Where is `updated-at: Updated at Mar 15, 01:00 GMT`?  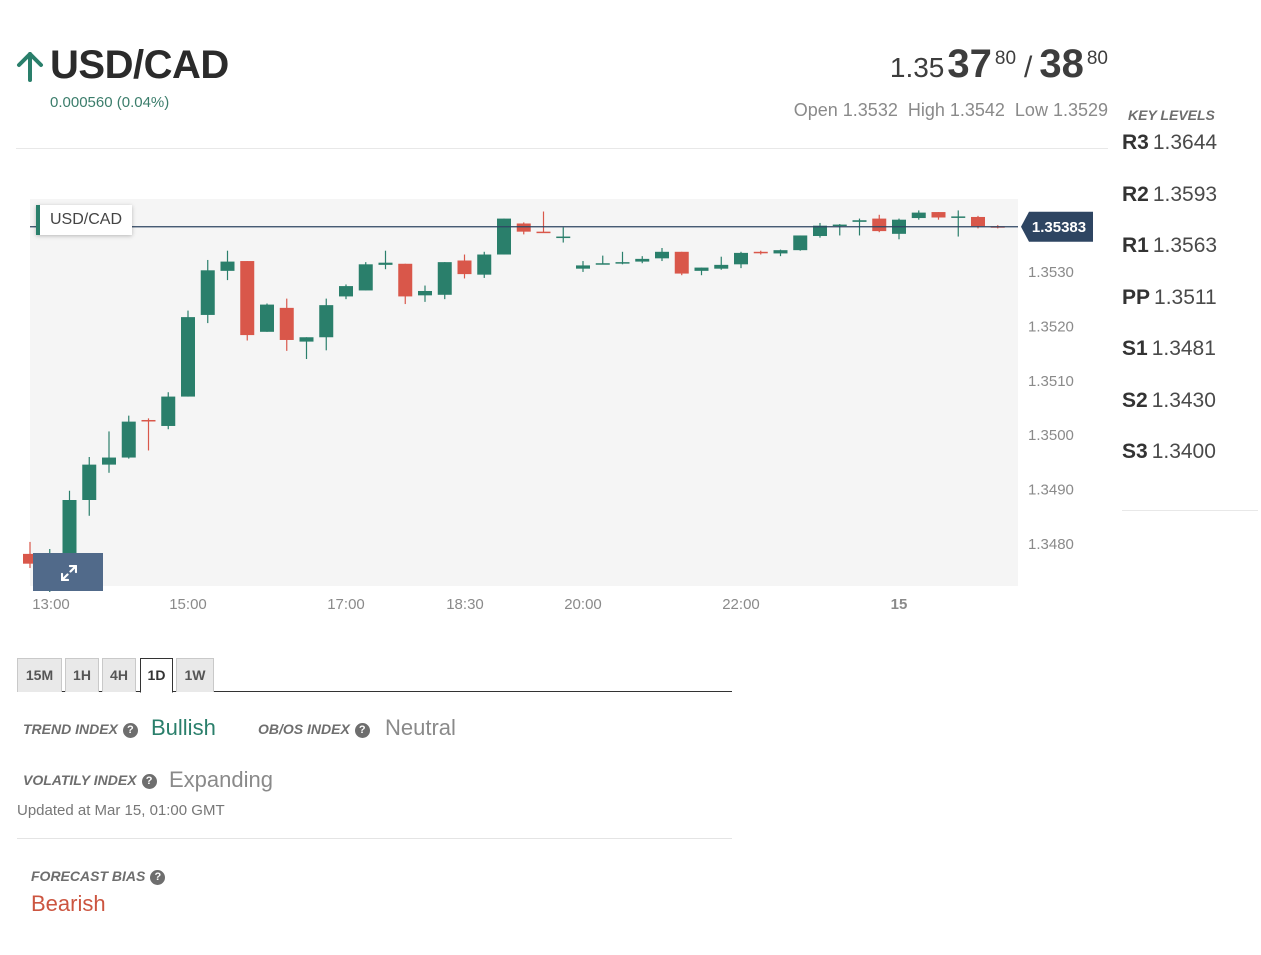 updated-at: Updated at Mar 15, 01:00 GMT is located at coordinates (121, 810).